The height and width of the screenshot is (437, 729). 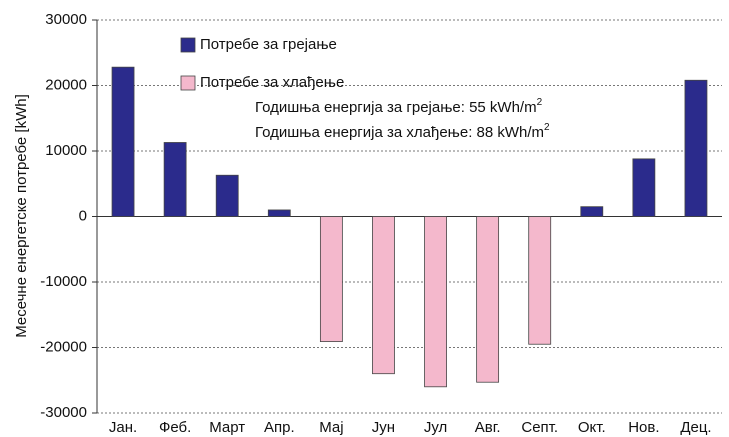 I want to click on x-tick-label: Јан., so click(x=123, y=427).